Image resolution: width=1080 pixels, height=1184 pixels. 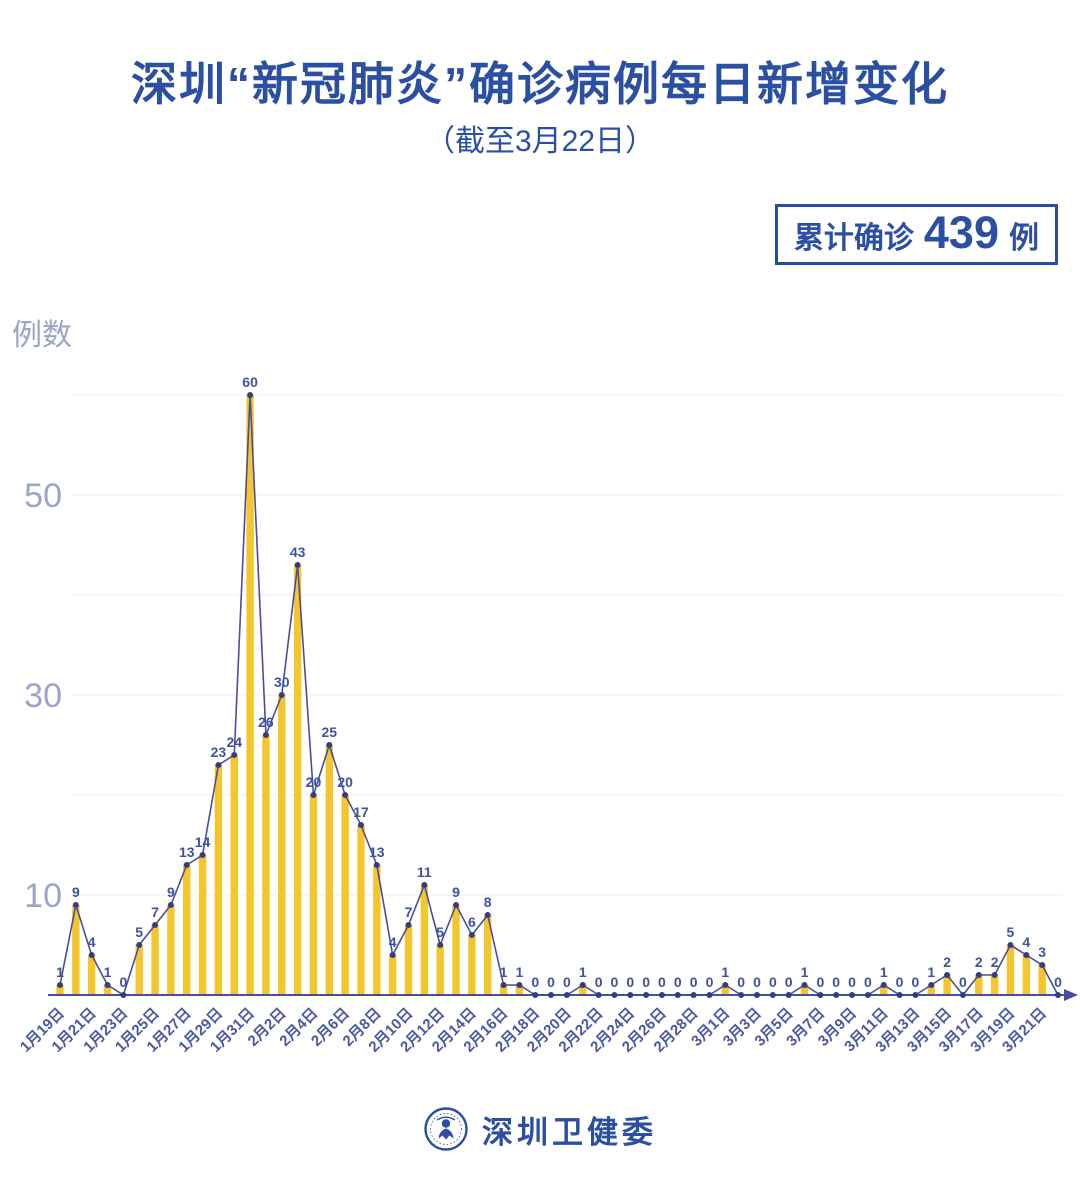 I want to click on value-label: 20, so click(x=345, y=782).